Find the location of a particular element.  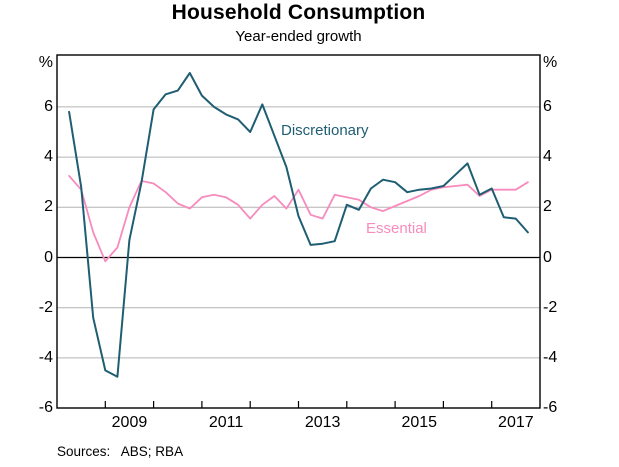

y-label-right-6: 6 is located at coordinates (547, 106).